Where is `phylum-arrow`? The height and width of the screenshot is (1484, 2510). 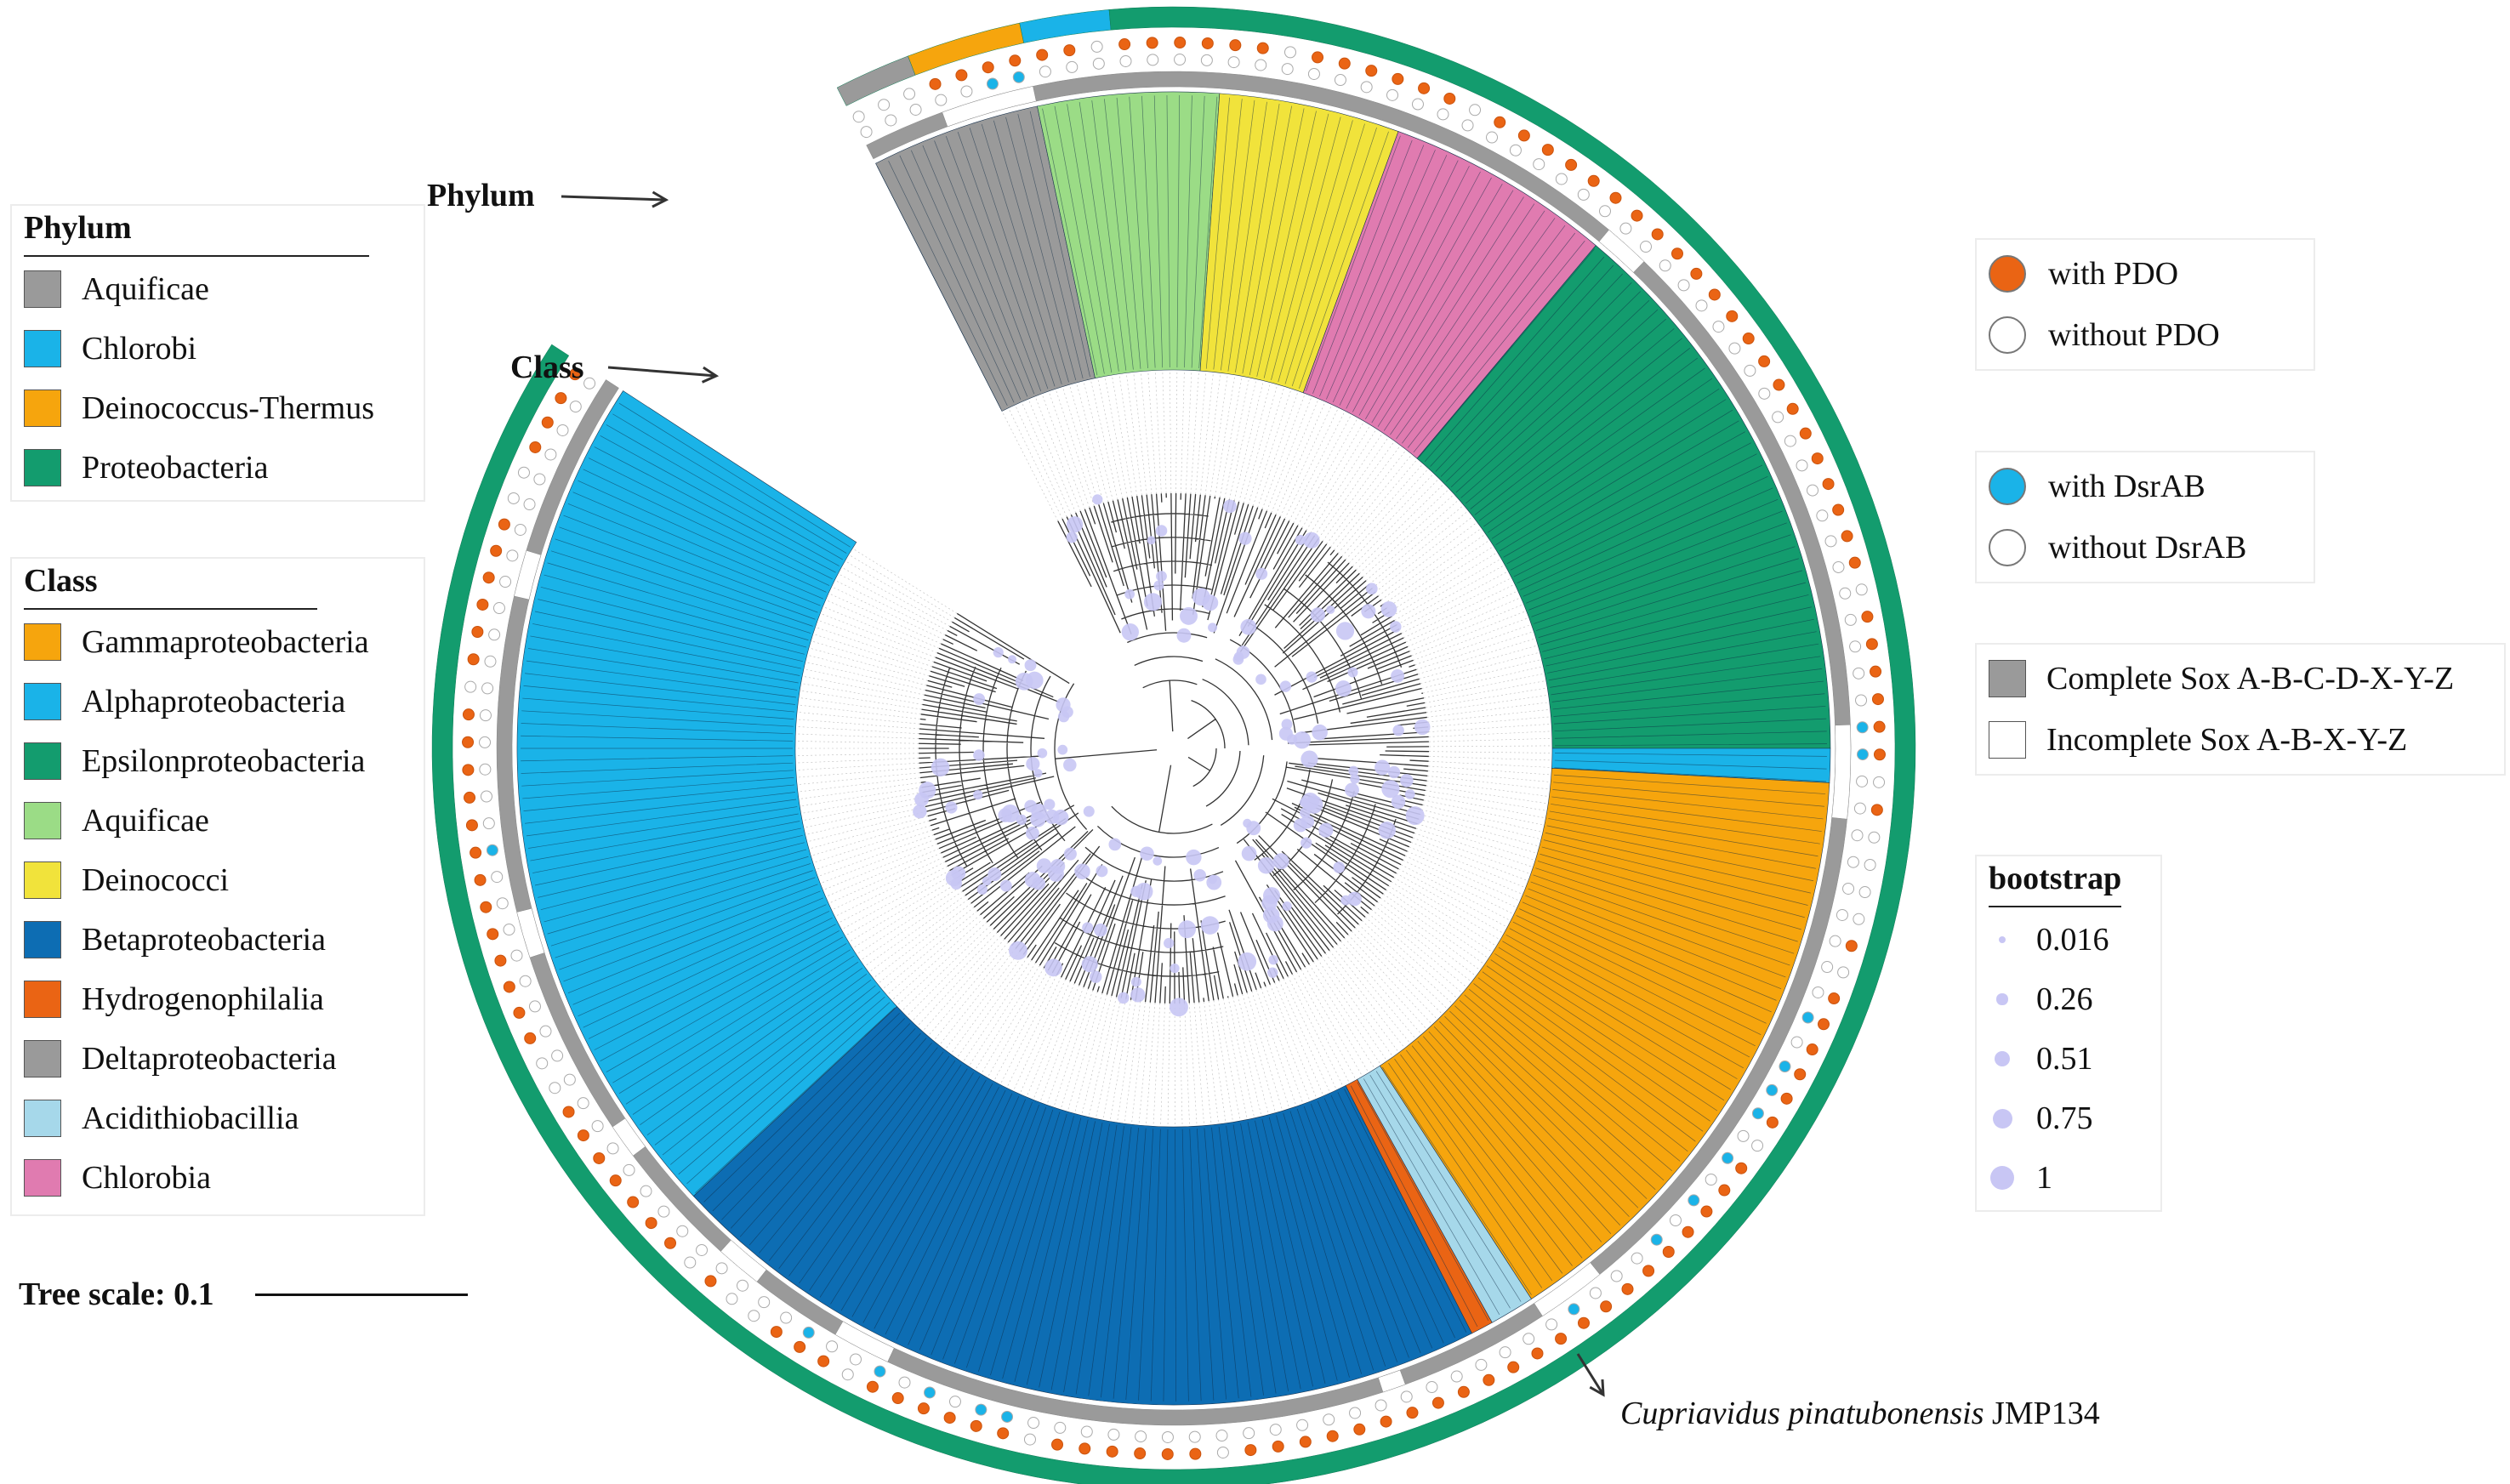 phylum-arrow is located at coordinates (614, 198).